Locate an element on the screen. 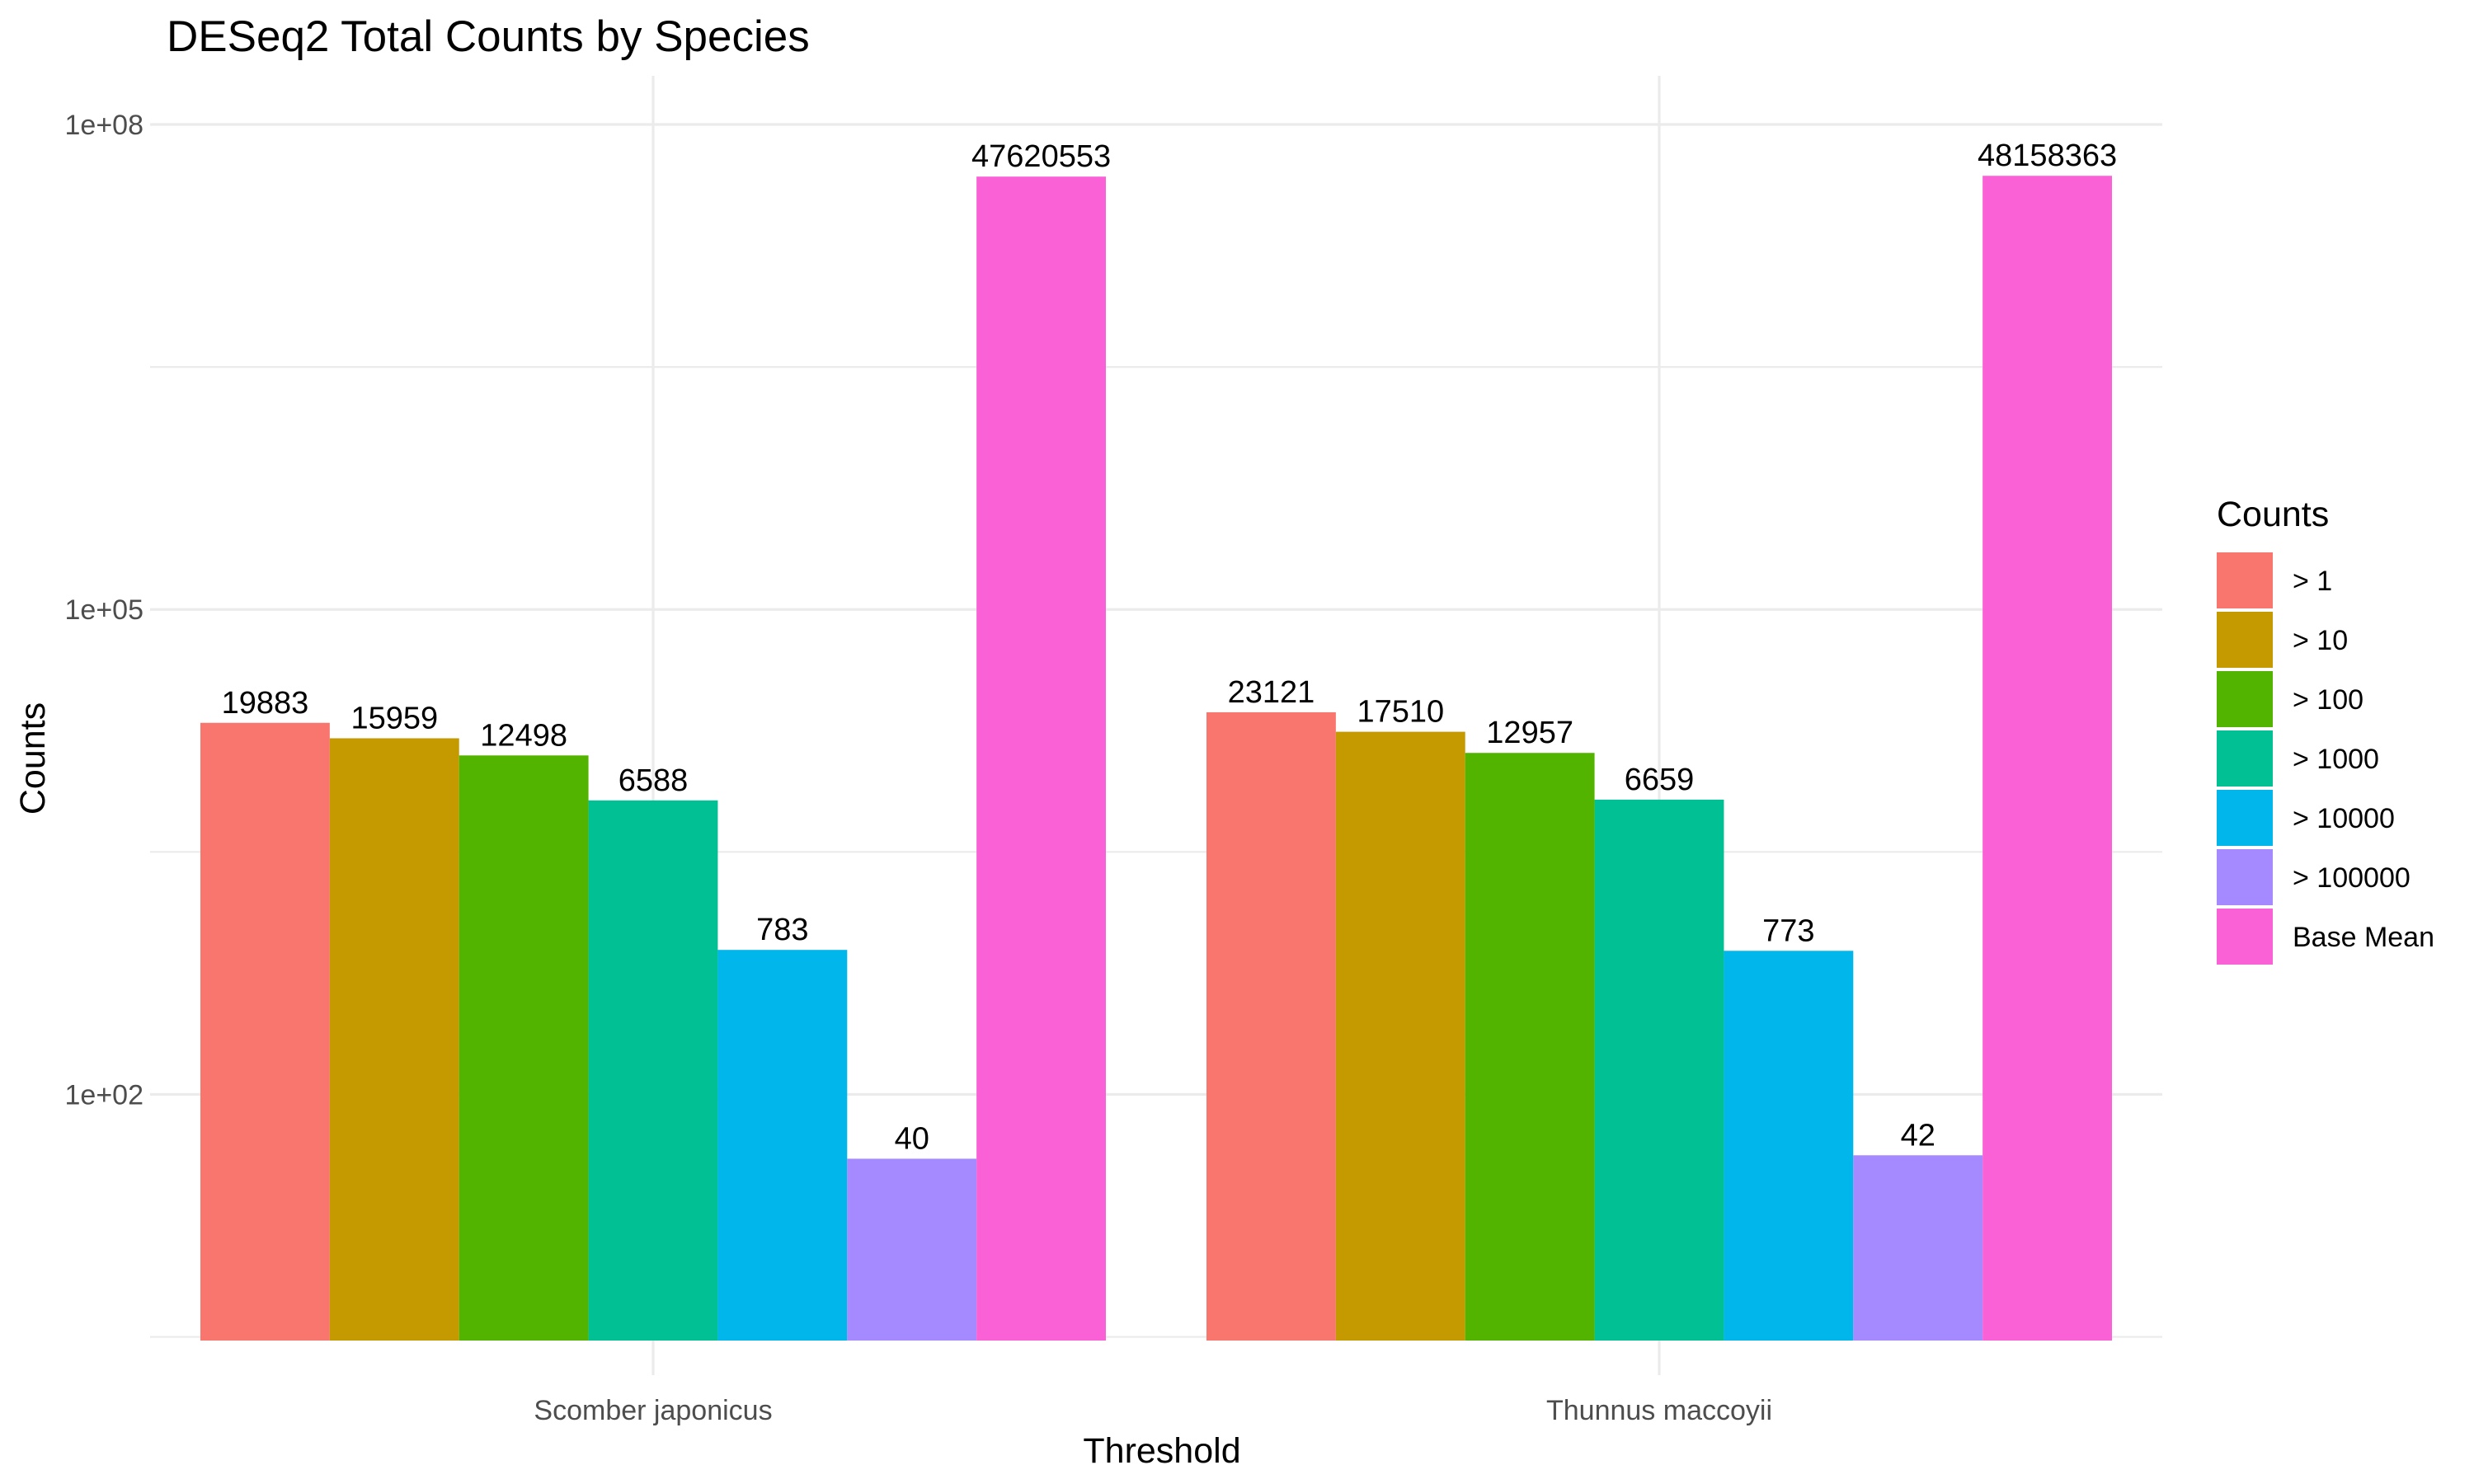 This screenshot has width=2474, height=1484. bar-value-label: 47620553 is located at coordinates (1041, 156).